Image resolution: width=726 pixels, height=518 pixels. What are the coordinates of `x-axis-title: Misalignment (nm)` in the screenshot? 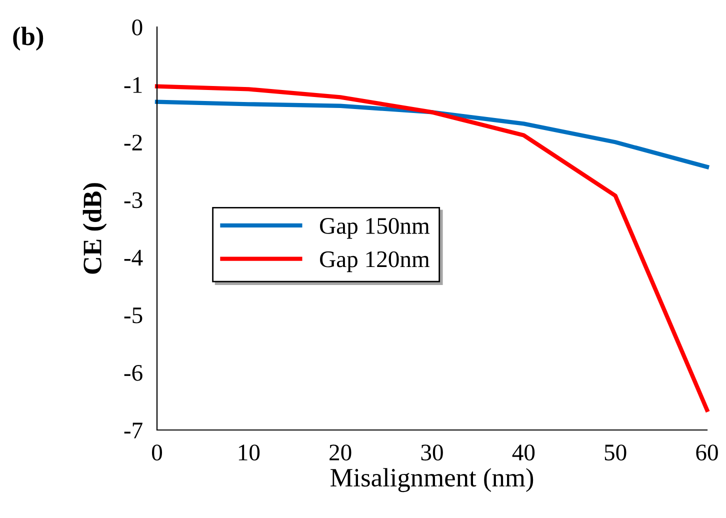 It's located at (432, 480).